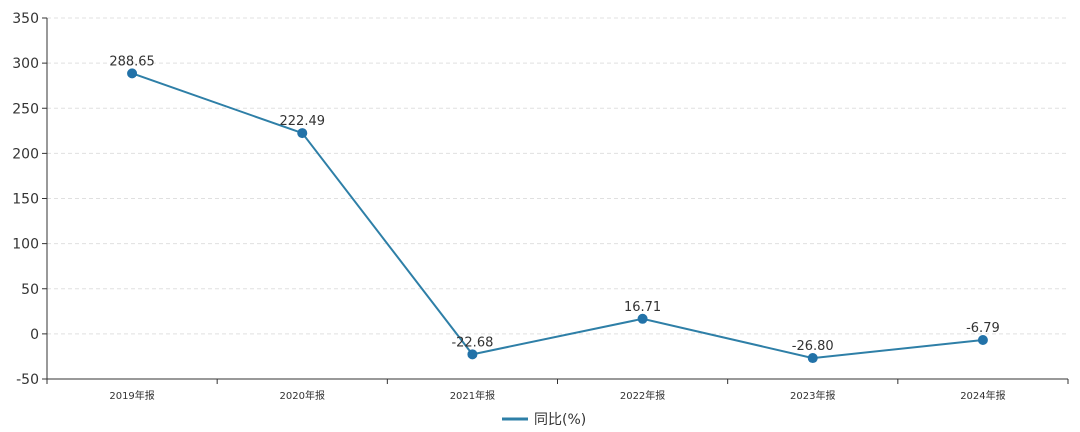 The width and height of the screenshot is (1080, 432). I want to click on y-tick-label: 200, so click(25, 154).